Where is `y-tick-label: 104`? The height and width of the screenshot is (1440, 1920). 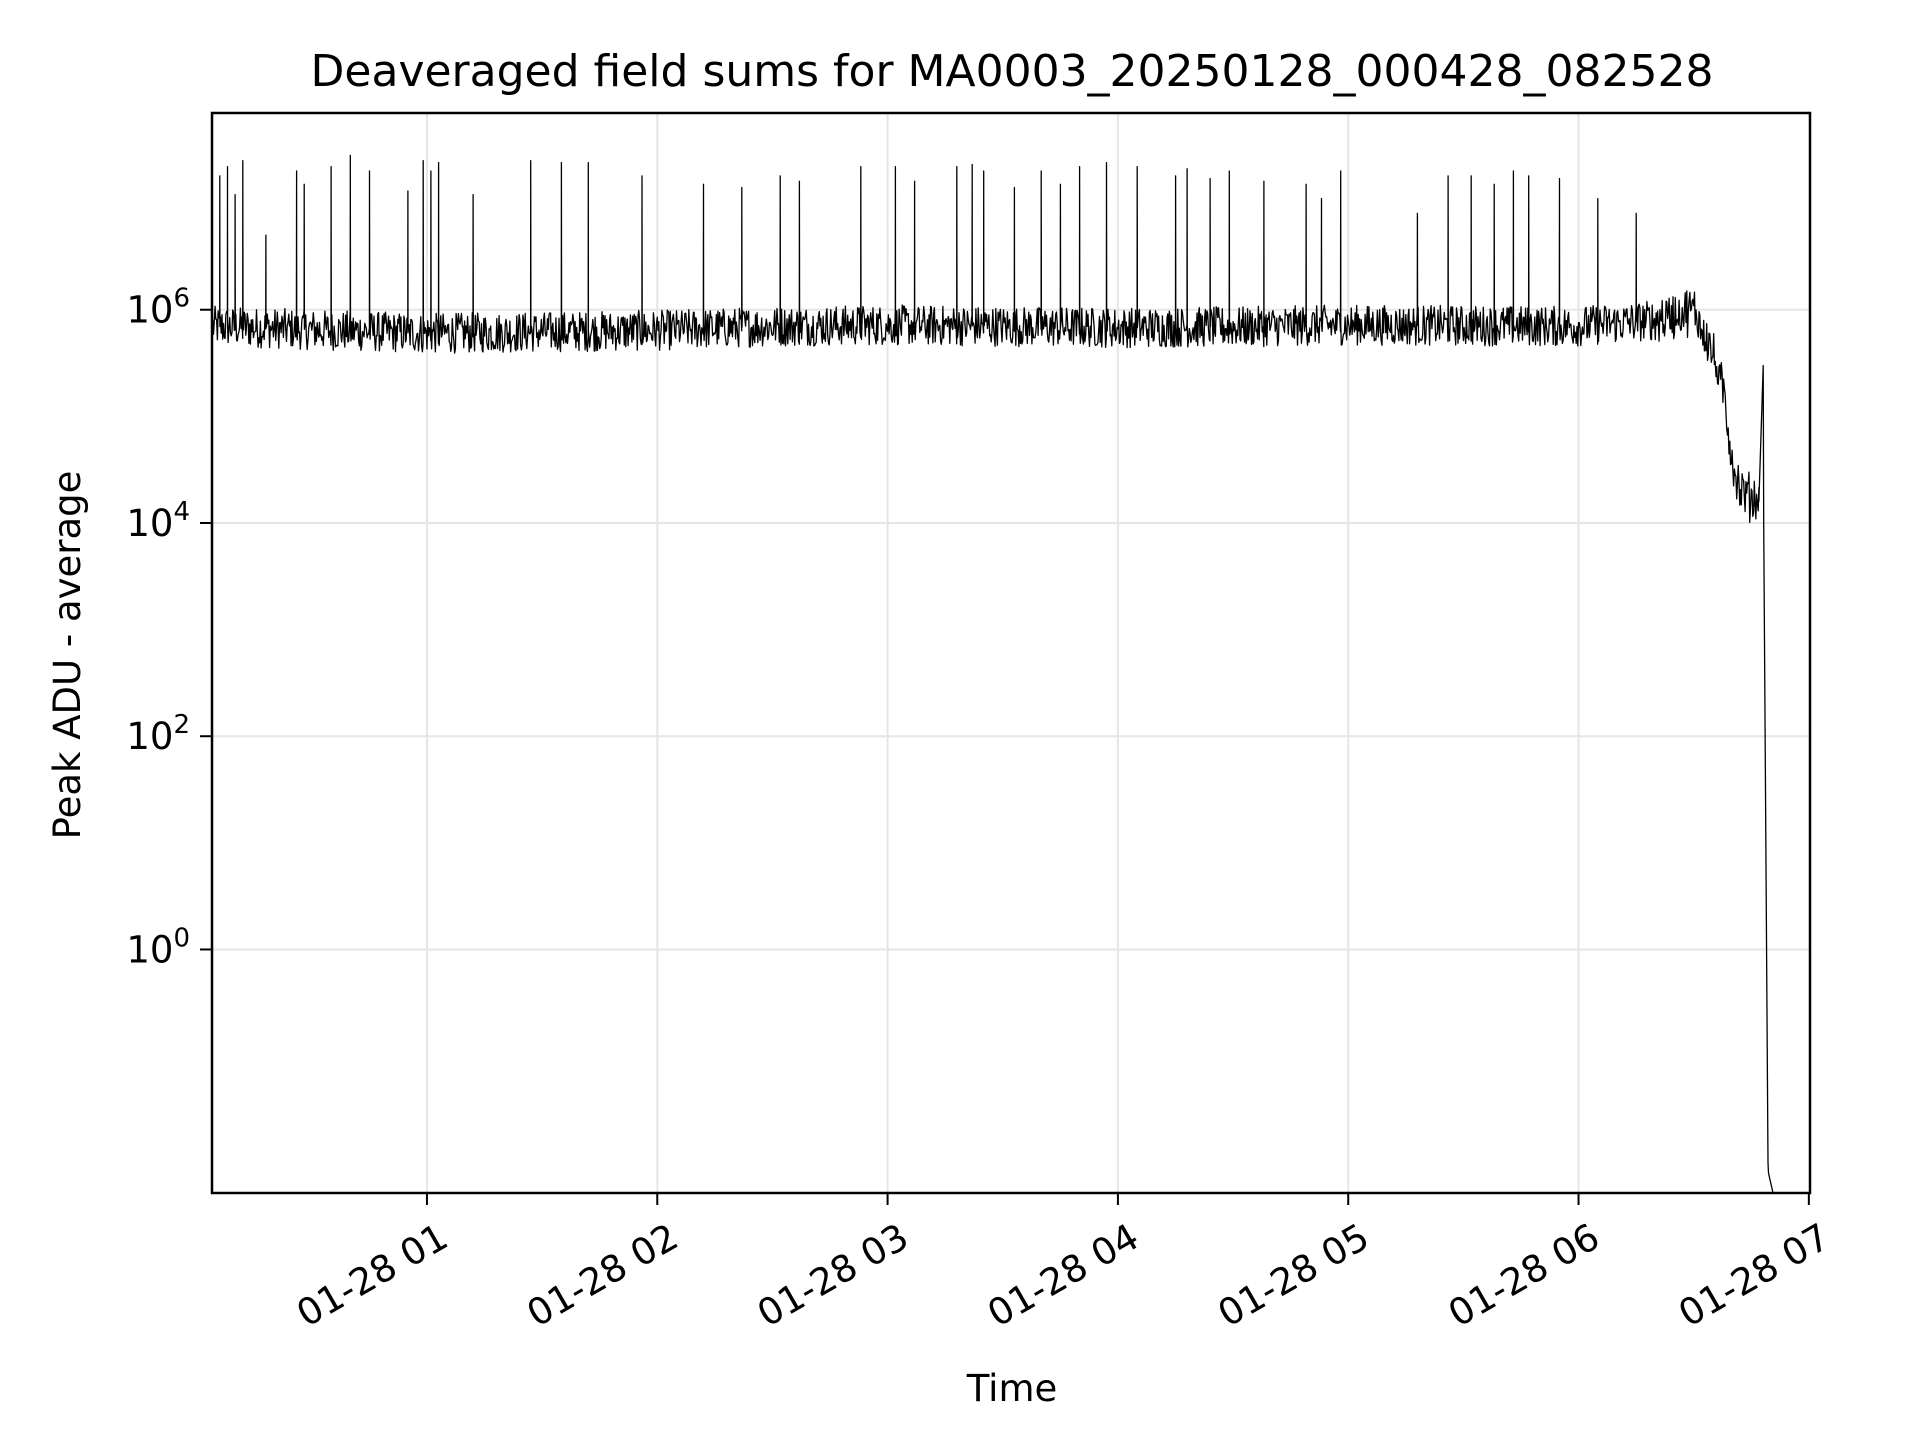 y-tick-label: 104 is located at coordinates (158, 521).